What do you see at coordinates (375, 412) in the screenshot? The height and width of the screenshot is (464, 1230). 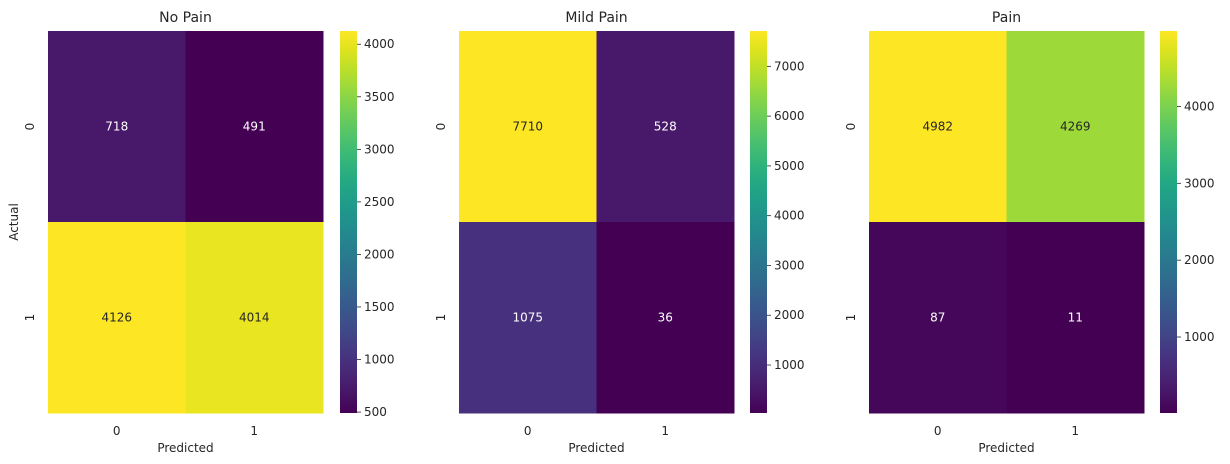 I see `colorbar-tick-label: 500` at bounding box center [375, 412].